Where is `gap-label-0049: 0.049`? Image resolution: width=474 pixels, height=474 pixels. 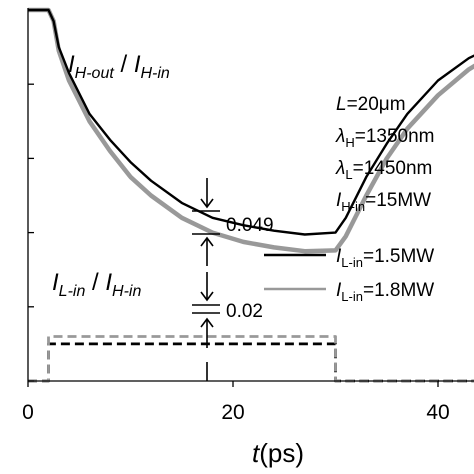 gap-label-0049: 0.049 is located at coordinates (250, 225).